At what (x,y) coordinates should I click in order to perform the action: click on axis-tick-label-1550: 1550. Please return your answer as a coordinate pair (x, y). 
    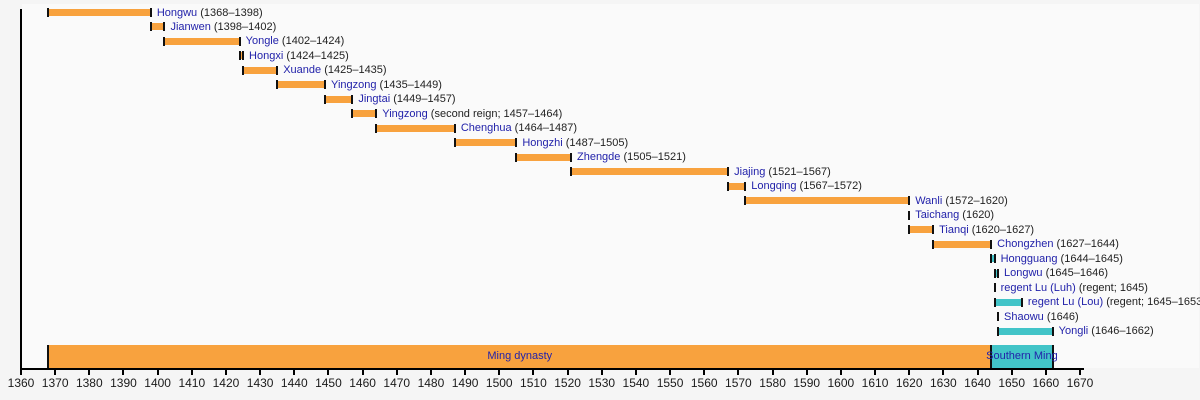
    Looking at the image, I should click on (670, 383).